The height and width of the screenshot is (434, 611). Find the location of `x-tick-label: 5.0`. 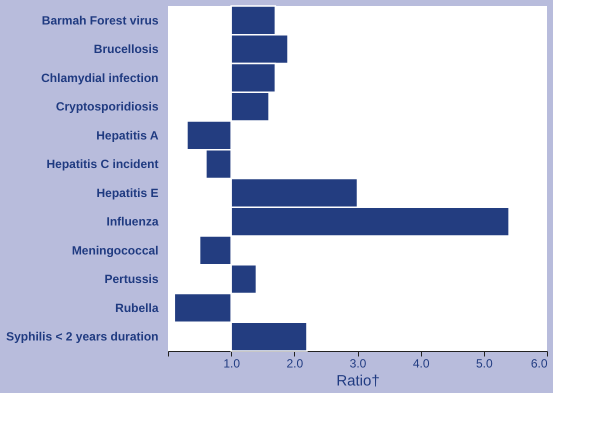

x-tick-label: 5.0 is located at coordinates (484, 363).